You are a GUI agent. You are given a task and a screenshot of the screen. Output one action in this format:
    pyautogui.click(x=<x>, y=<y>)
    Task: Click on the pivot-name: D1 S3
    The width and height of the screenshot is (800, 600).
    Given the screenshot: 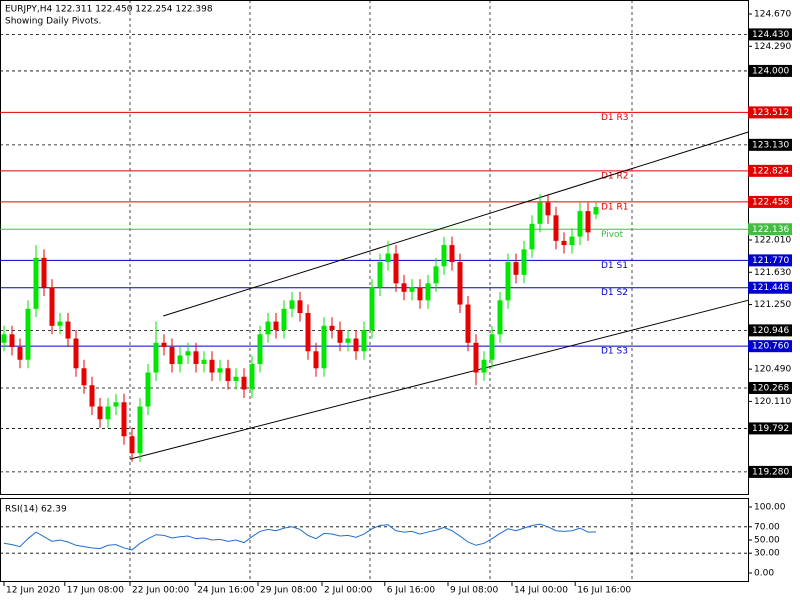 What is the action you would take?
    pyautogui.click(x=614, y=352)
    